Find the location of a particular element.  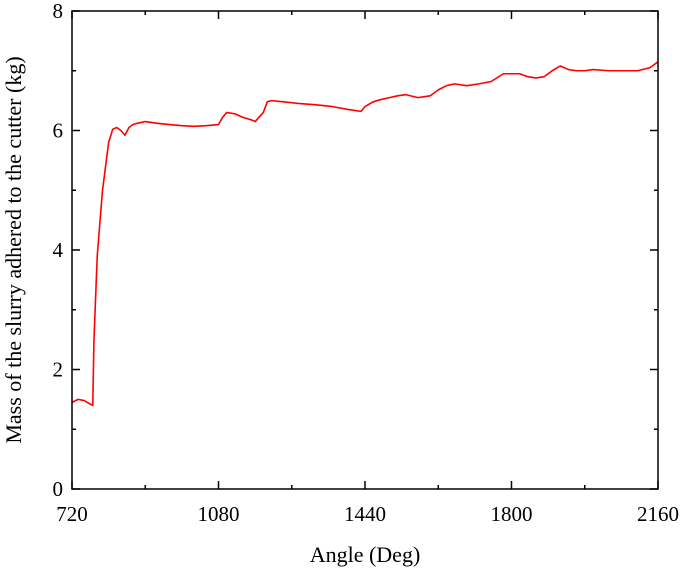

x-tick-label: 1080 is located at coordinates (219, 514).